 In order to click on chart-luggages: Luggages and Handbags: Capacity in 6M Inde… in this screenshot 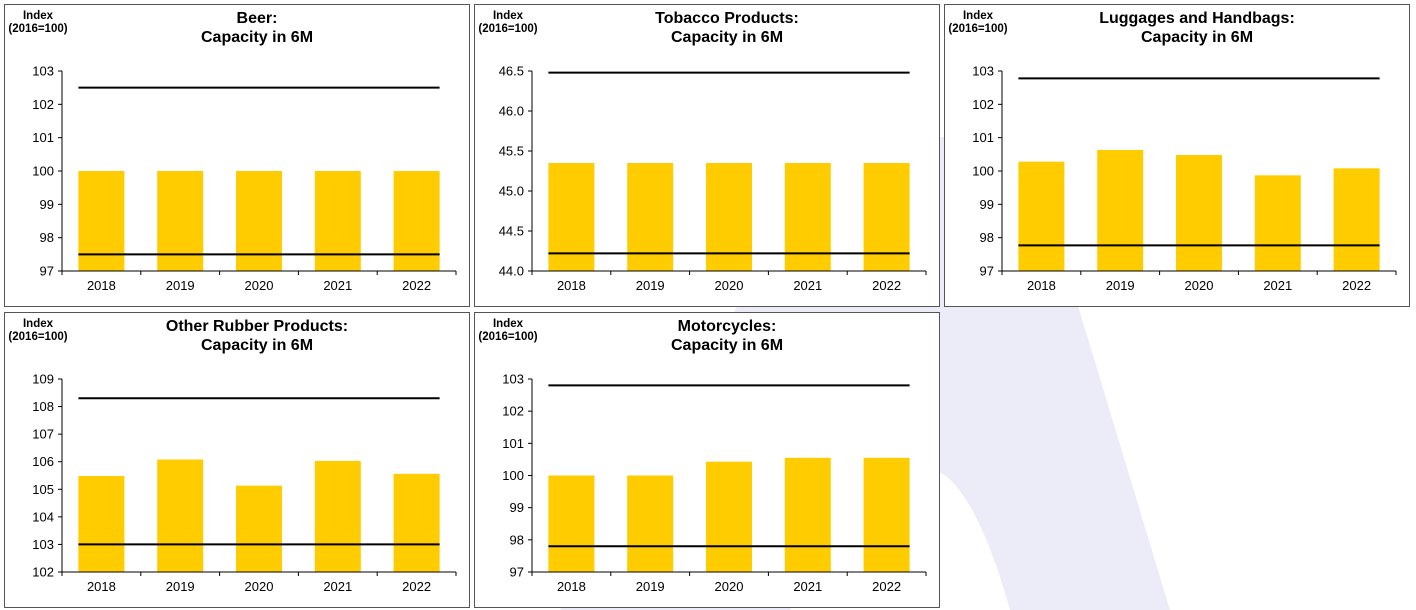, I will do `click(1172, 151)`.